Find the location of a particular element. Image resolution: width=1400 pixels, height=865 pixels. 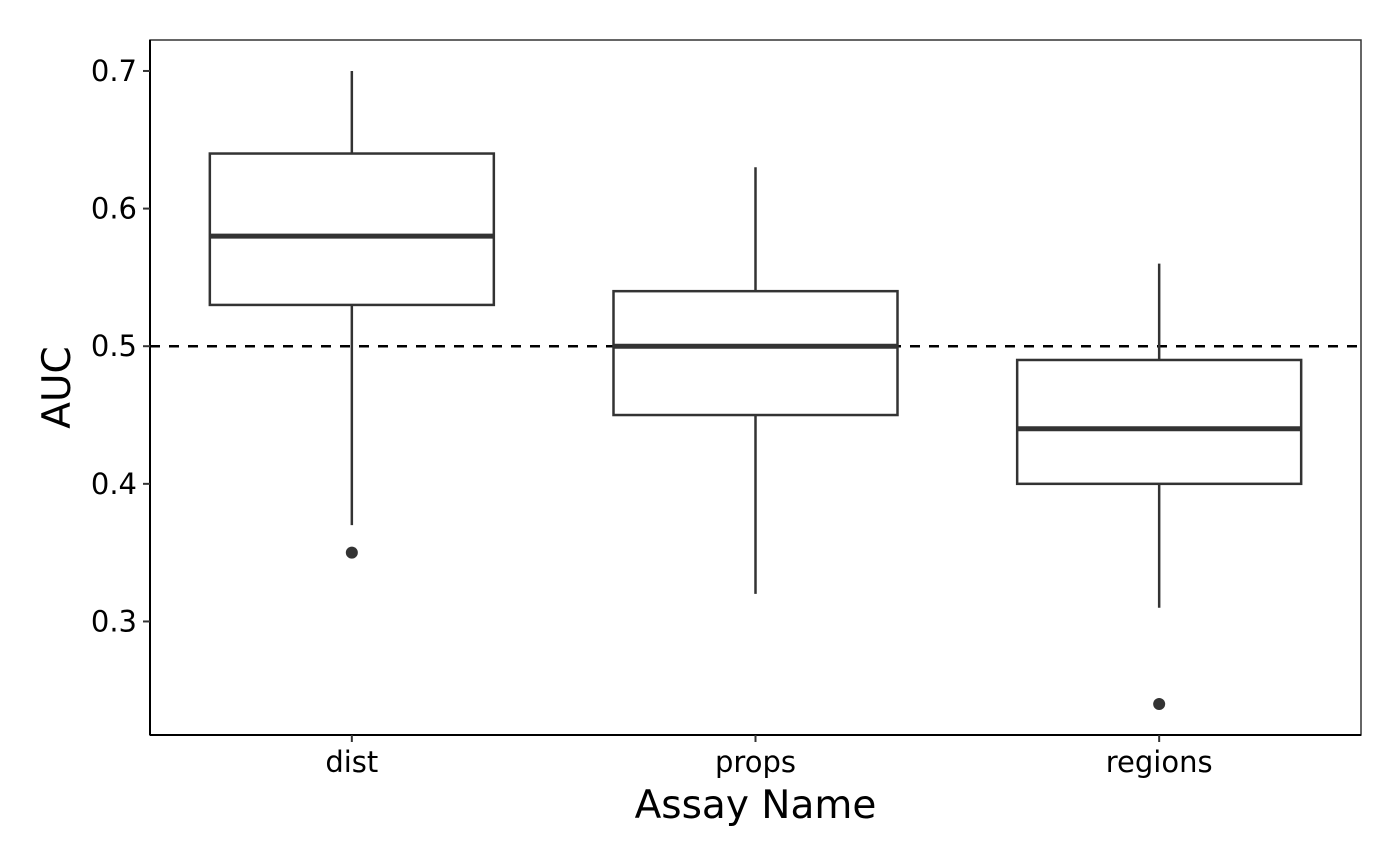

y-tick-label: 0.4 is located at coordinates (114, 484).